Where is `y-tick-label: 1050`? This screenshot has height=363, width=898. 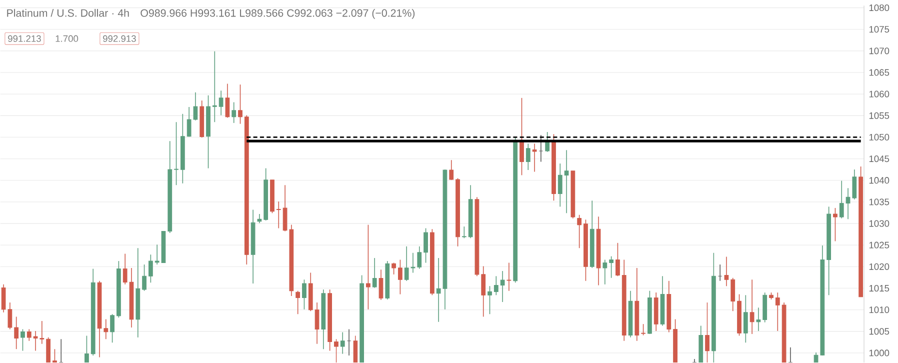
y-tick-label: 1050 is located at coordinates (879, 137).